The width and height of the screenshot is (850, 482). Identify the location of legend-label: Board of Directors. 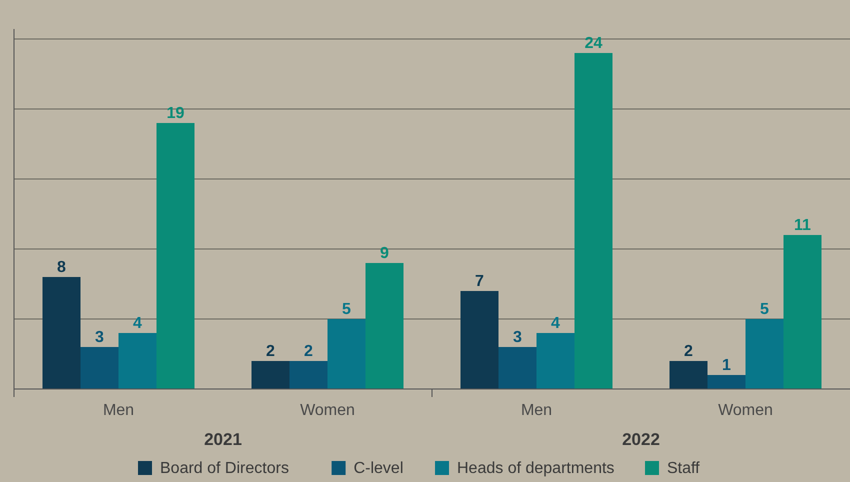
(224, 468).